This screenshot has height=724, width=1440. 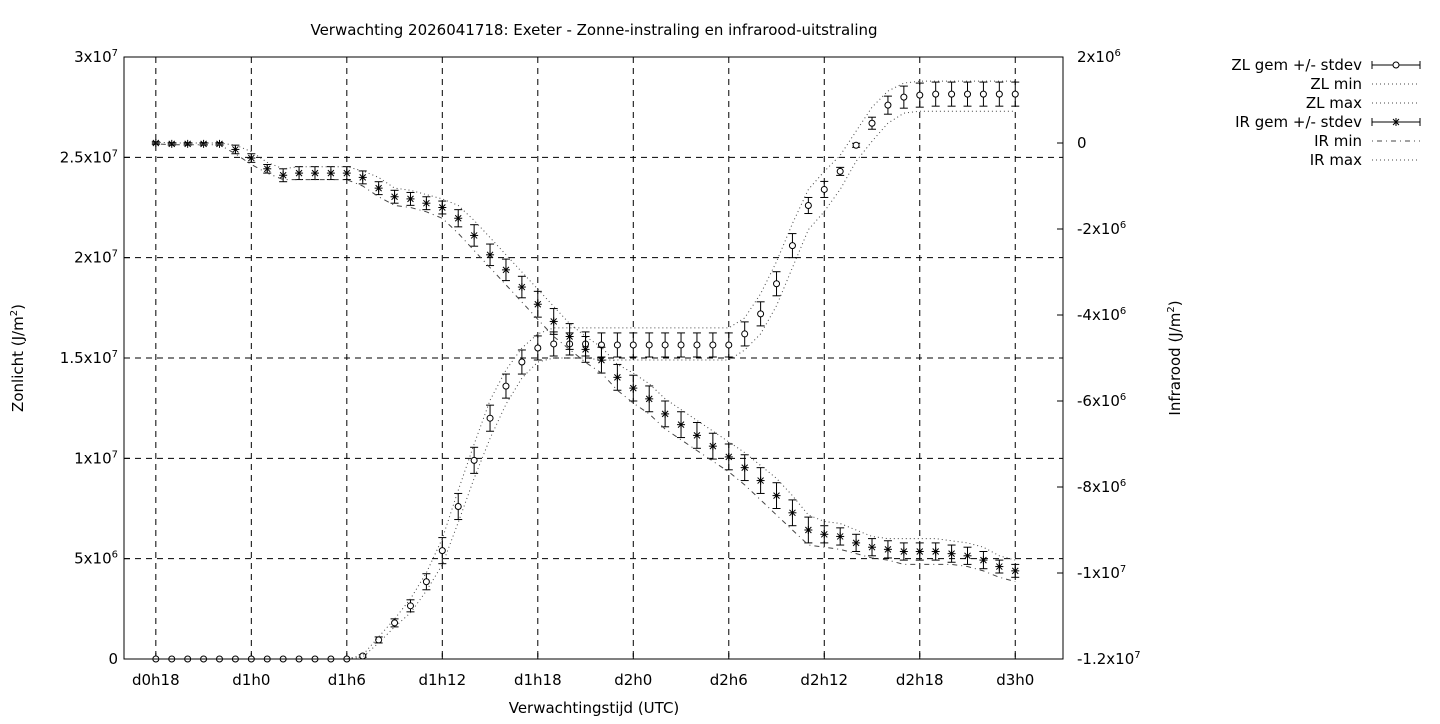 I want to click on legend-label: IR gem +/- stdev, so click(x=1298, y=122).